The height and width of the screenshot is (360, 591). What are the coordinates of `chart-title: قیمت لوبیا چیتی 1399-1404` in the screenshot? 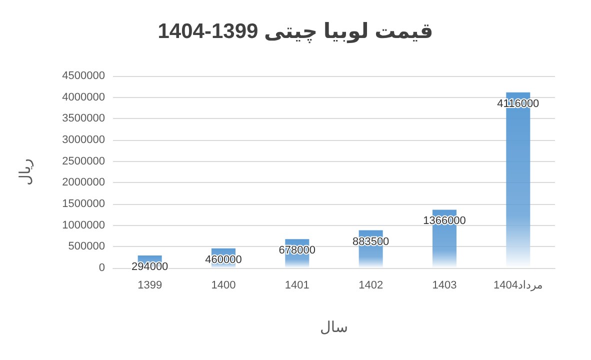 It's located at (296, 32).